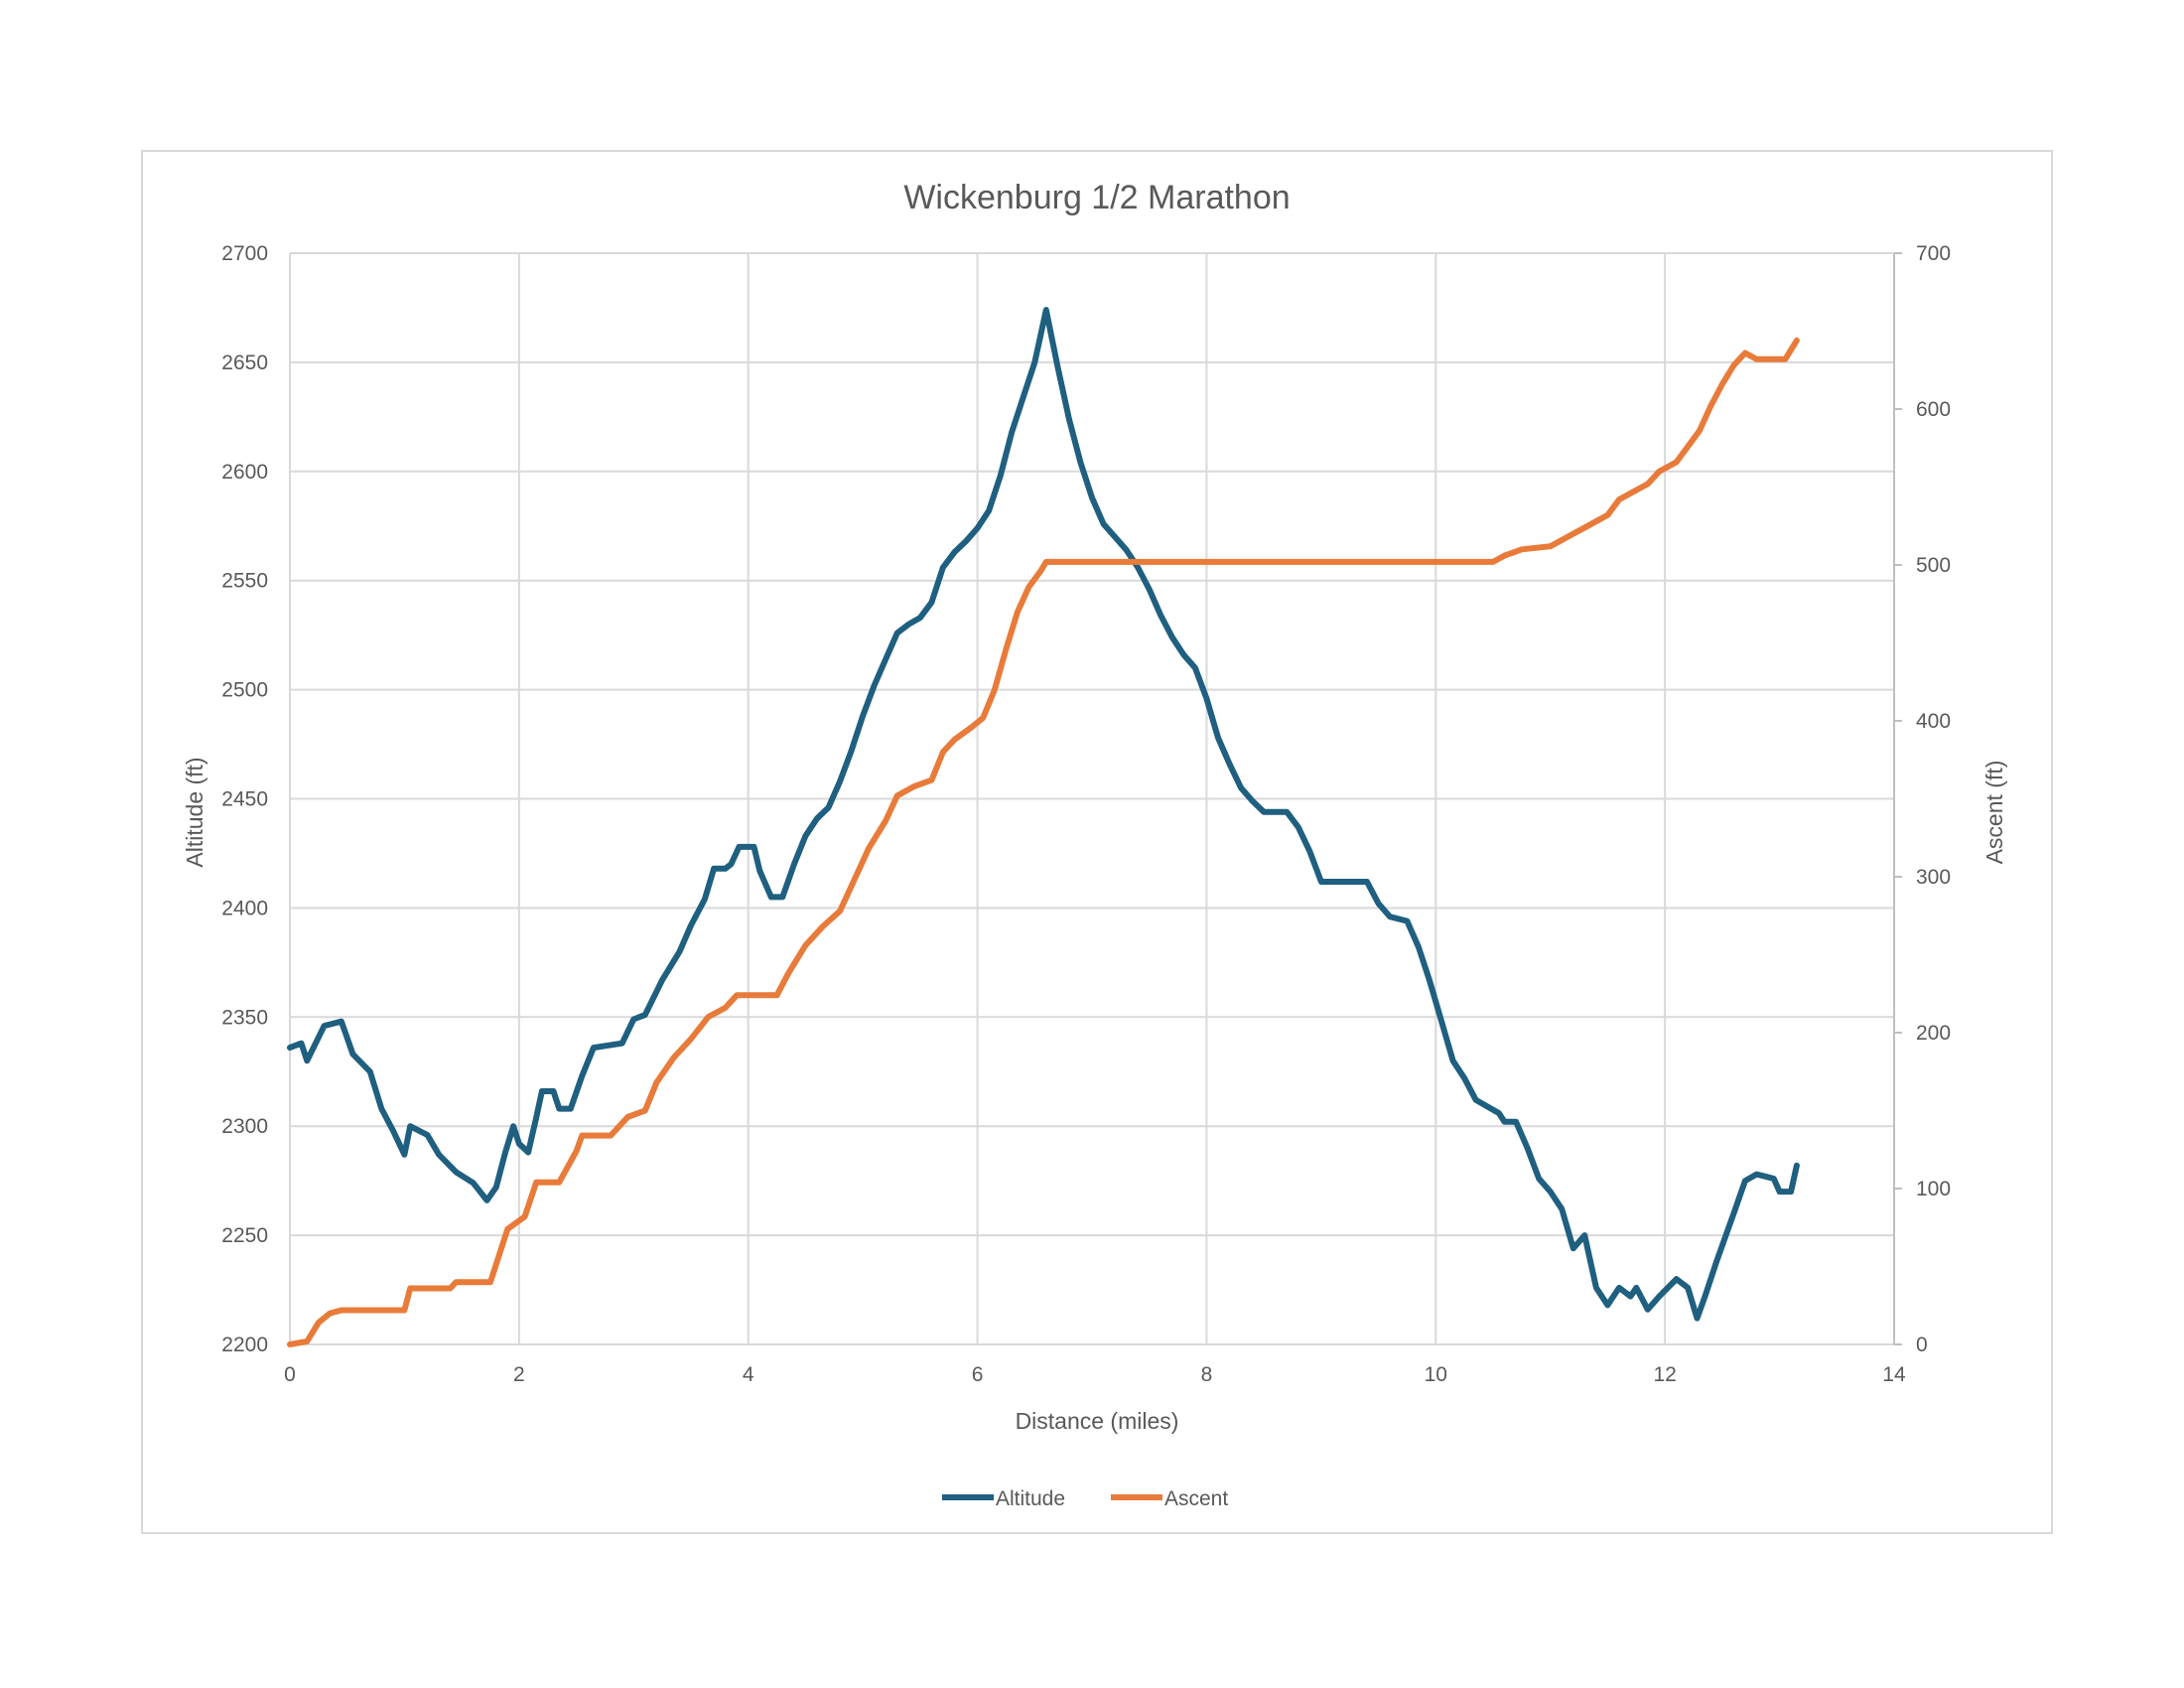 The image size is (2184, 1688). Describe the element at coordinates (244, 1017) in the screenshot. I see `y-tick-label: 2350` at that location.